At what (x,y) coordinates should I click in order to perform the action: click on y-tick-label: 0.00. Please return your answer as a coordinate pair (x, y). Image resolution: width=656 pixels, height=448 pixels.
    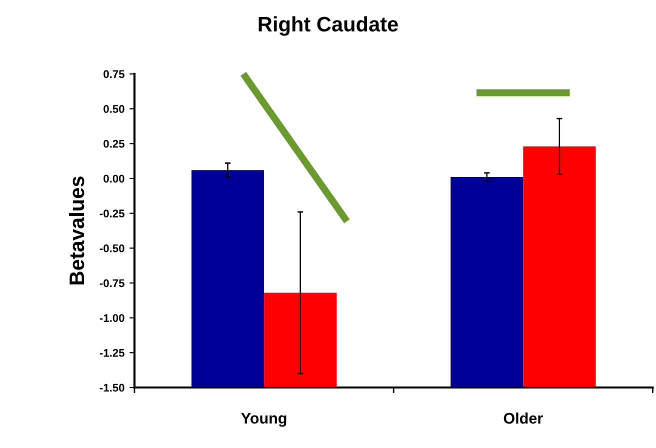
    Looking at the image, I should click on (114, 178).